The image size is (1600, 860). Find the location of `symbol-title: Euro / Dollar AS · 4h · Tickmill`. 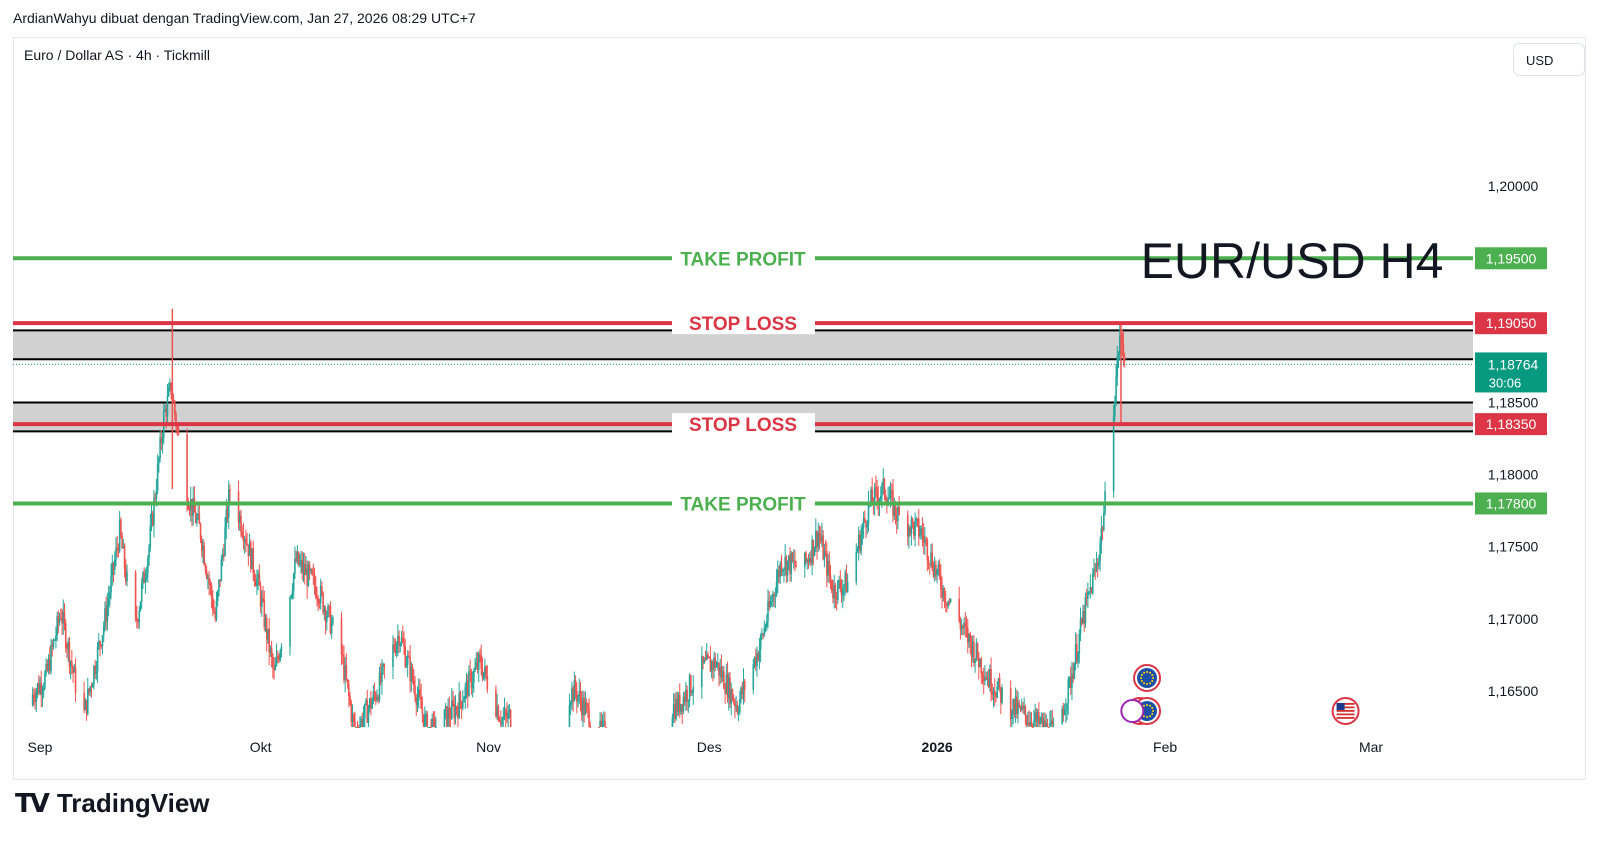

symbol-title: Euro / Dollar AS · 4h · Tickmill is located at coordinates (117, 55).